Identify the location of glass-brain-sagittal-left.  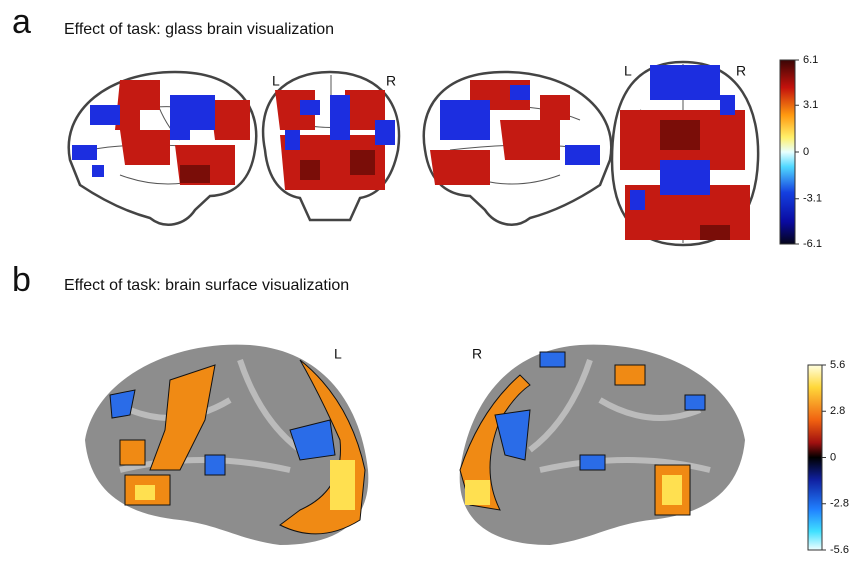
(162, 148).